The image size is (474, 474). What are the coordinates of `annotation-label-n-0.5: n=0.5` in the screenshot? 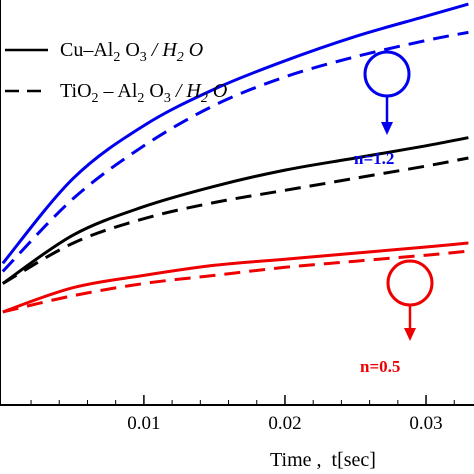 It's located at (380, 366).